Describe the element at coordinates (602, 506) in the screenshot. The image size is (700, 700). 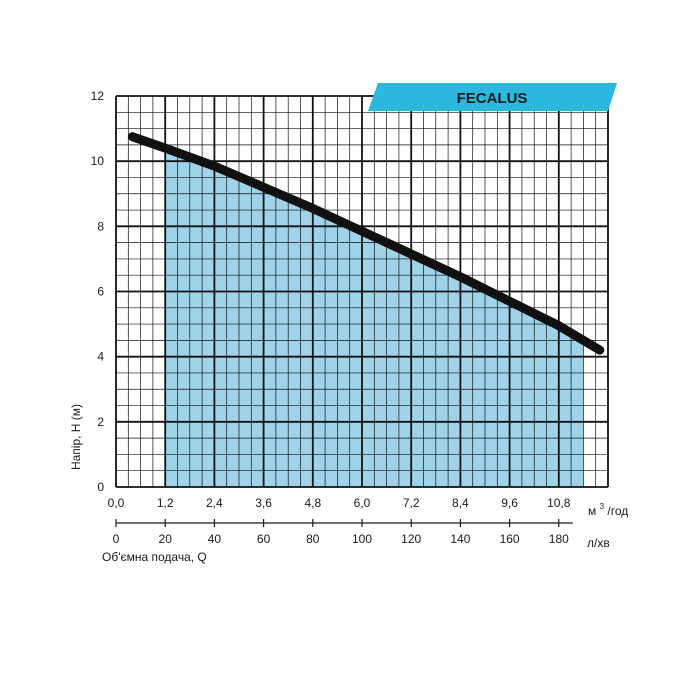
I see `x-unit-superscript: 3` at that location.